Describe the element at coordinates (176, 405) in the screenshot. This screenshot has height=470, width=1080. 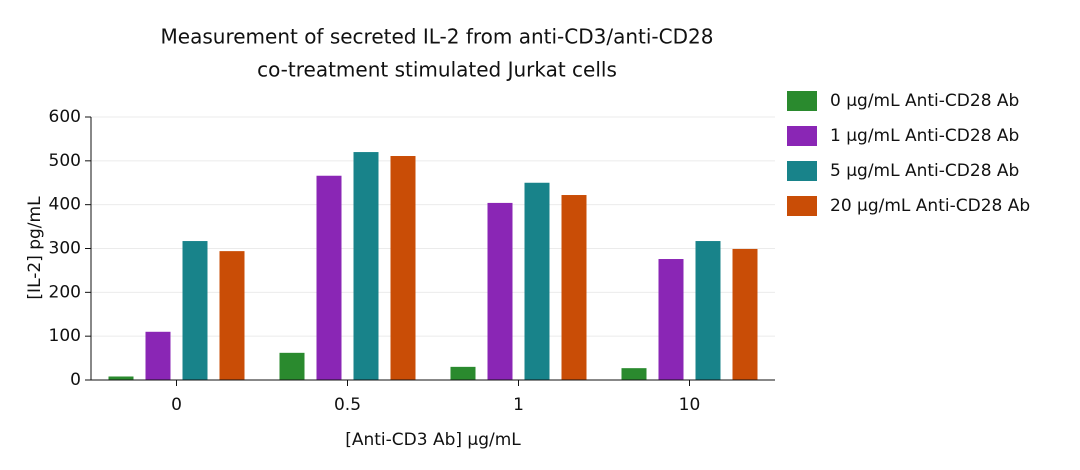
I see `x-tick-label: 0` at that location.